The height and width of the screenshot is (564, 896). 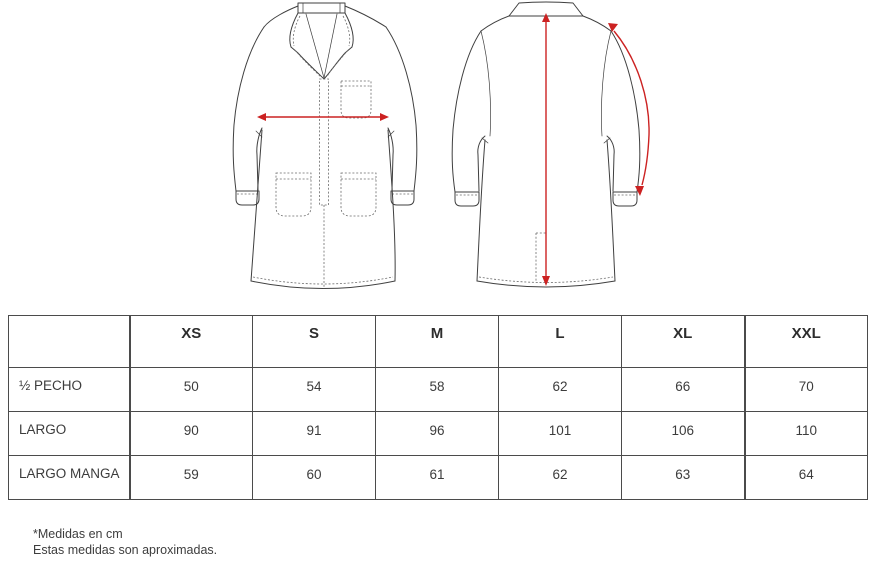 I want to click on table-row: LARGO MANGA 59 60 61 62 63 64, so click(x=438, y=477).